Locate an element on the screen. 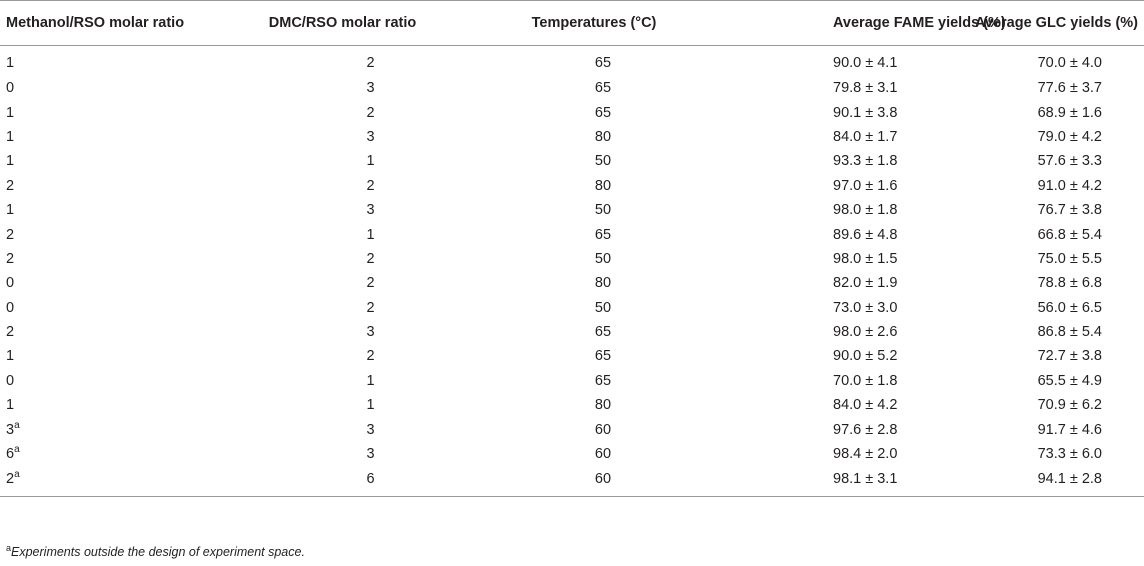 The width and height of the screenshot is (1144, 566). cell-glc-yield: 79.0 ± 4.2 is located at coordinates (1069, 136).